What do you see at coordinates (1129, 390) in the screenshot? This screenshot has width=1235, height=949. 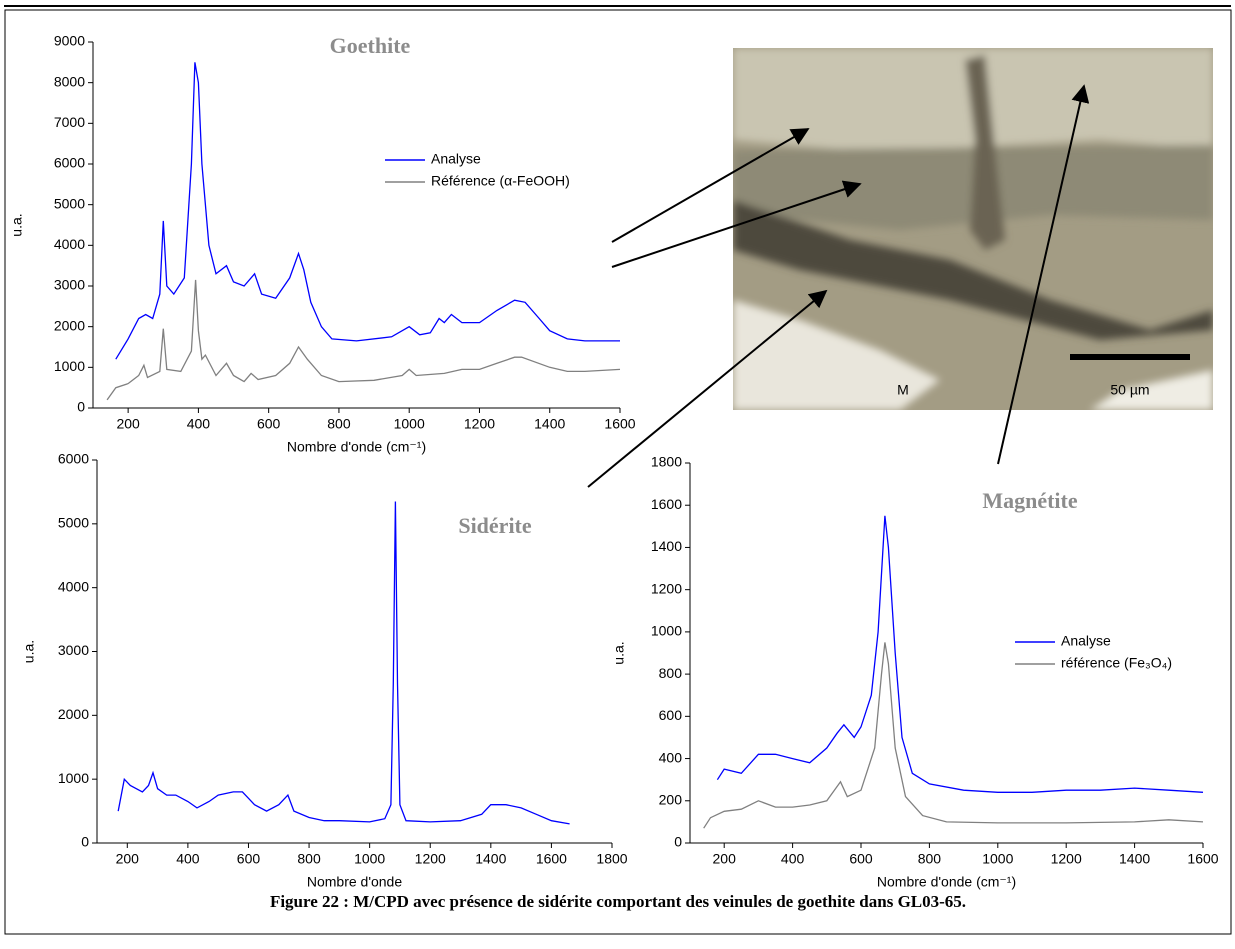 I see `scale-label: 50 µm` at bounding box center [1129, 390].